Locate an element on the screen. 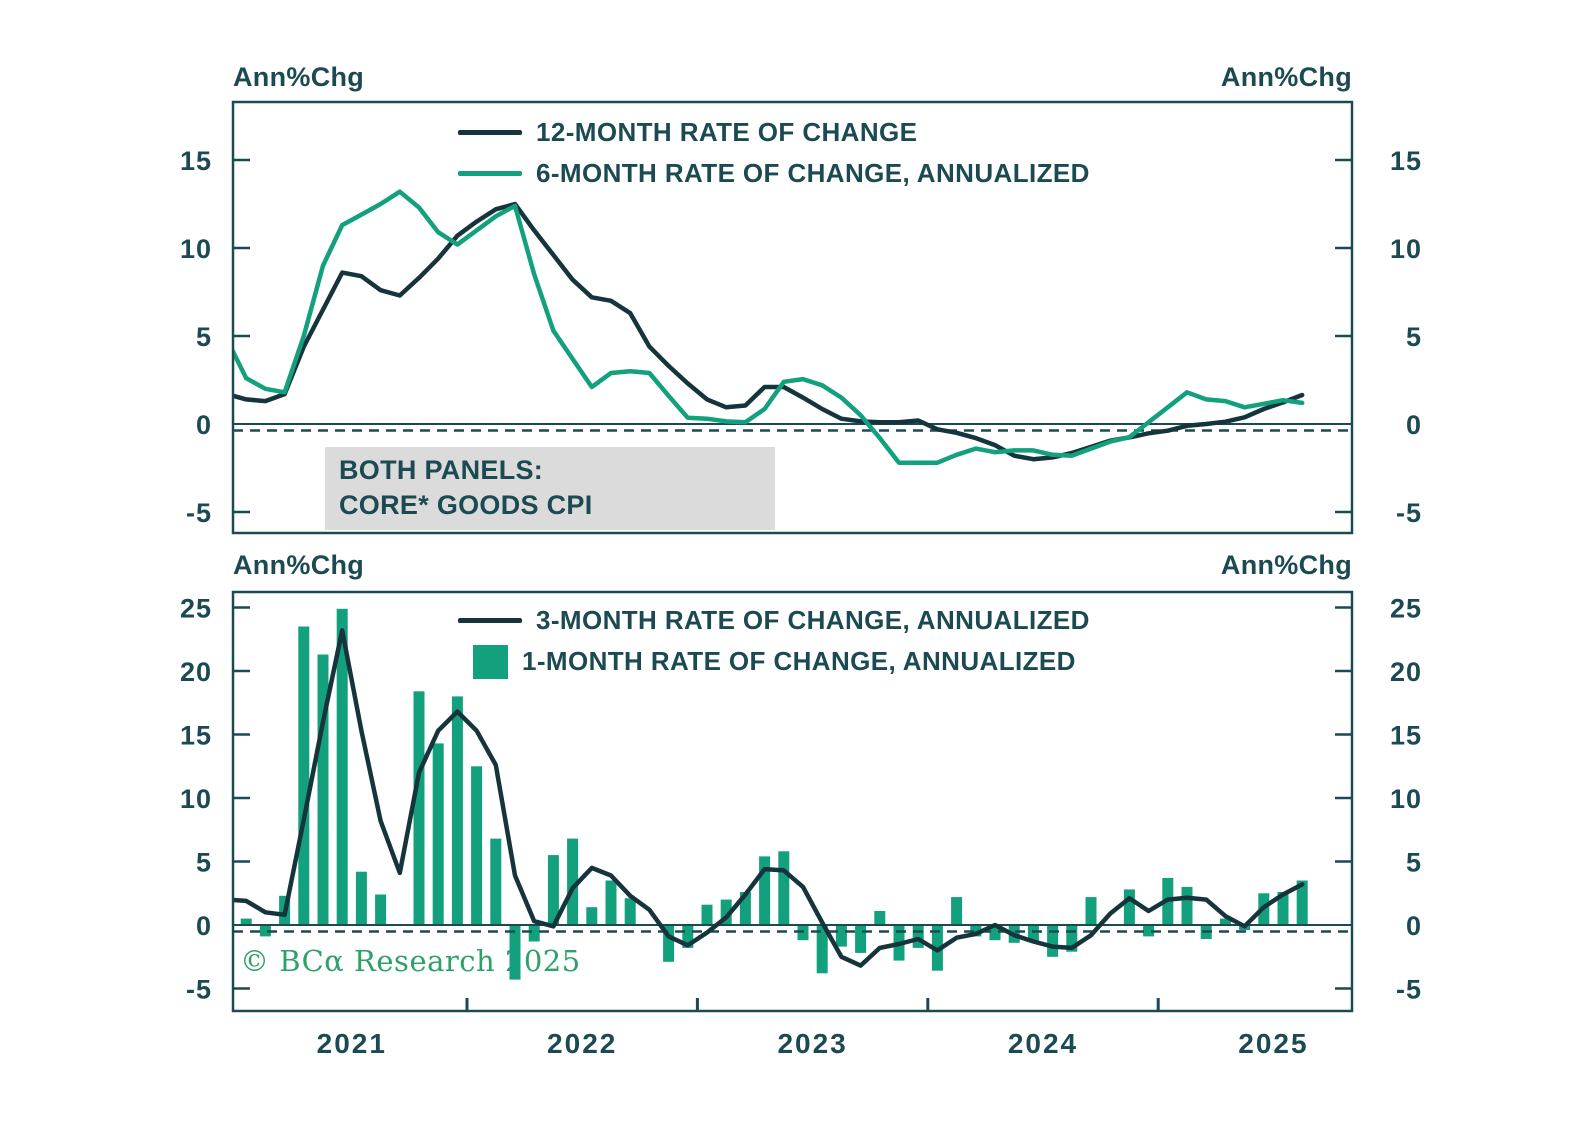 The height and width of the screenshot is (1144, 1593). line-swatch-12-month is located at coordinates (490, 132).